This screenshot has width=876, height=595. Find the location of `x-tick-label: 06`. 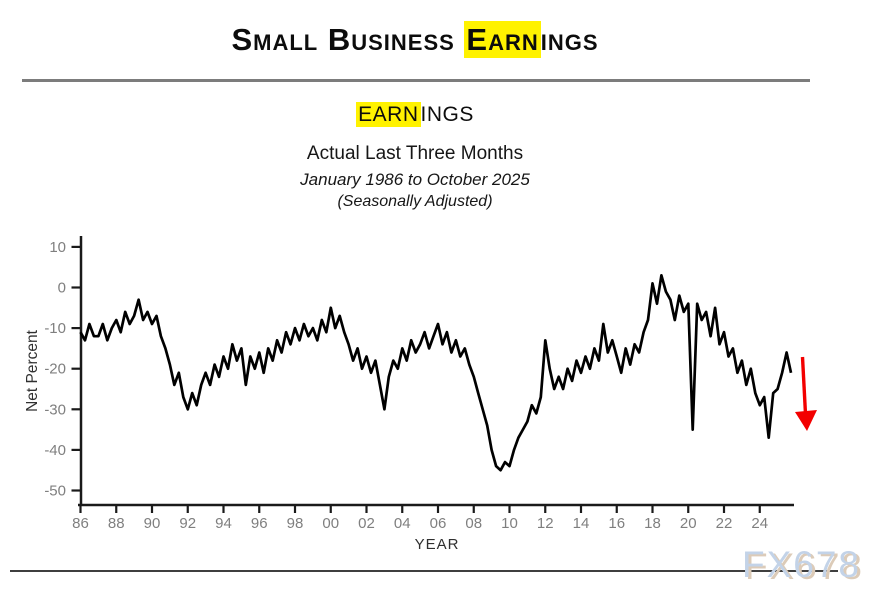

x-tick-label: 06 is located at coordinates (438, 523).